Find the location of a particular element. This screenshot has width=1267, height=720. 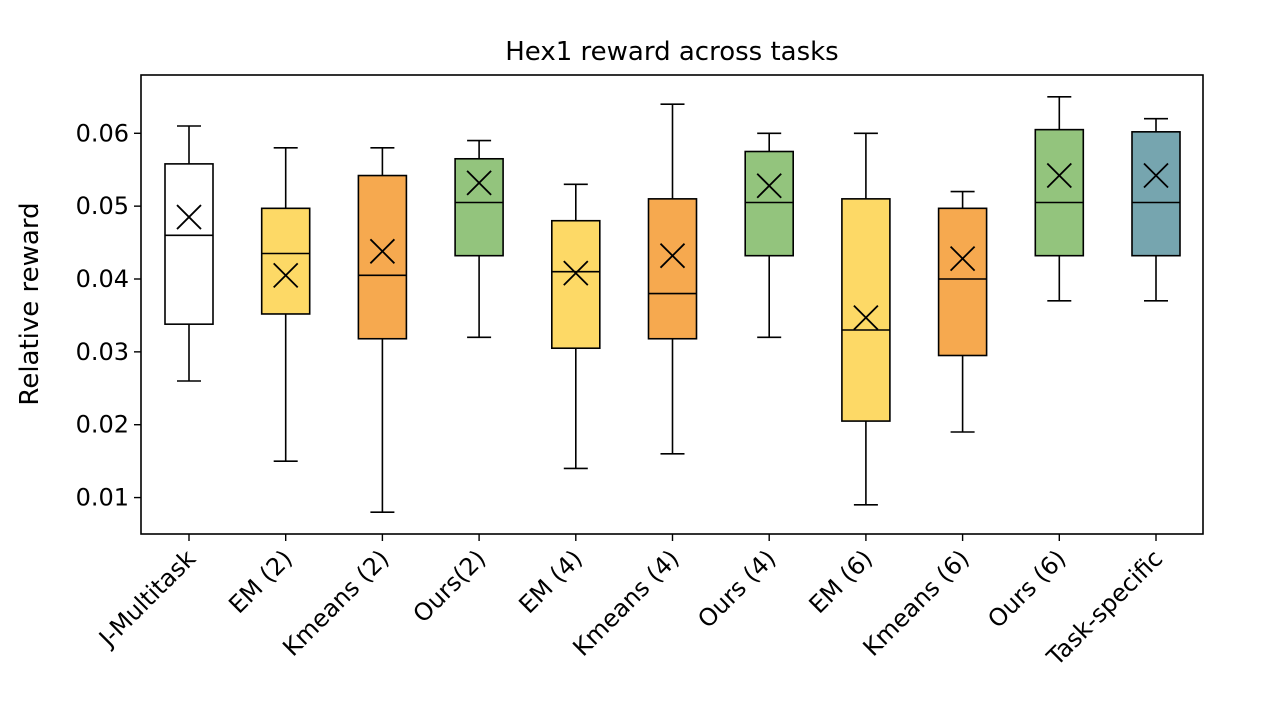

y-tick-label: 0.05 is located at coordinates (102, 206).